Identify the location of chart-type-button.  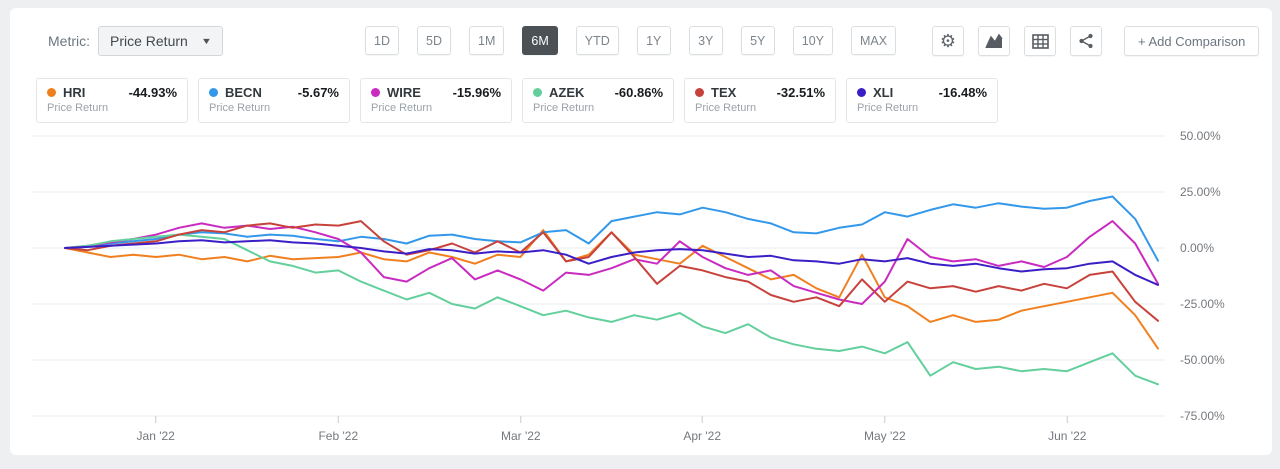
(994, 41).